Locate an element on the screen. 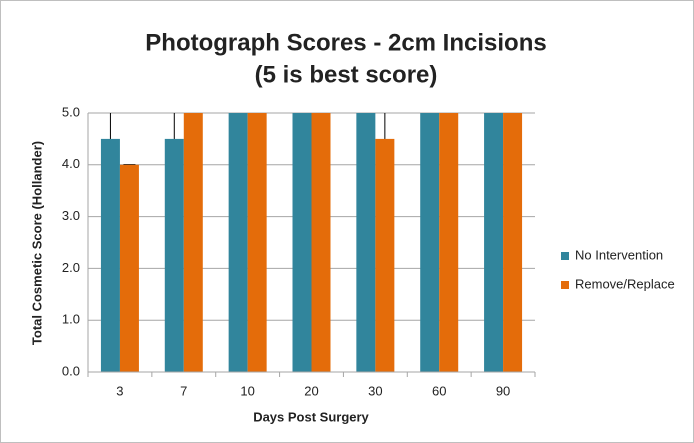  x-tick-label: 90 is located at coordinates (503, 390).